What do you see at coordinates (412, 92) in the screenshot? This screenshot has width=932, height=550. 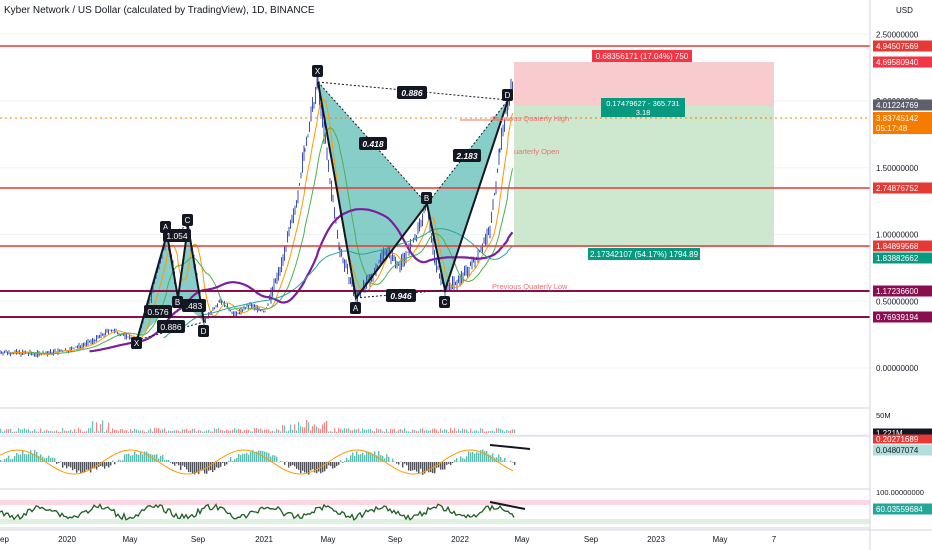 I see `large-ratio-xd: 0.886` at bounding box center [412, 92].